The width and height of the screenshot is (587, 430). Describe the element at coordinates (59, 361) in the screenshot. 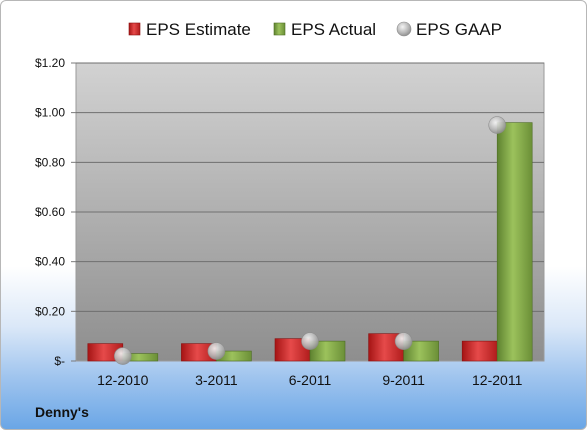

I see `y-tick-label: $-` at that location.